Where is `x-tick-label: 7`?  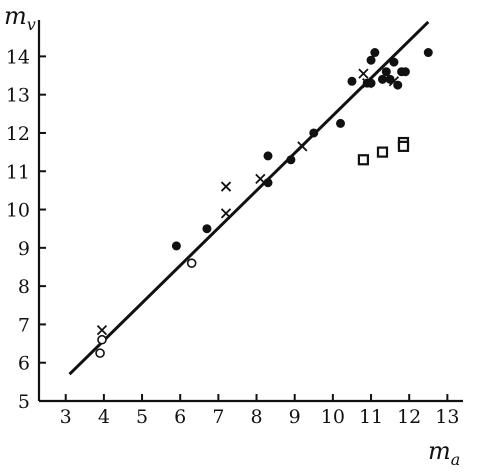 x-tick-label: 7 is located at coordinates (218, 417).